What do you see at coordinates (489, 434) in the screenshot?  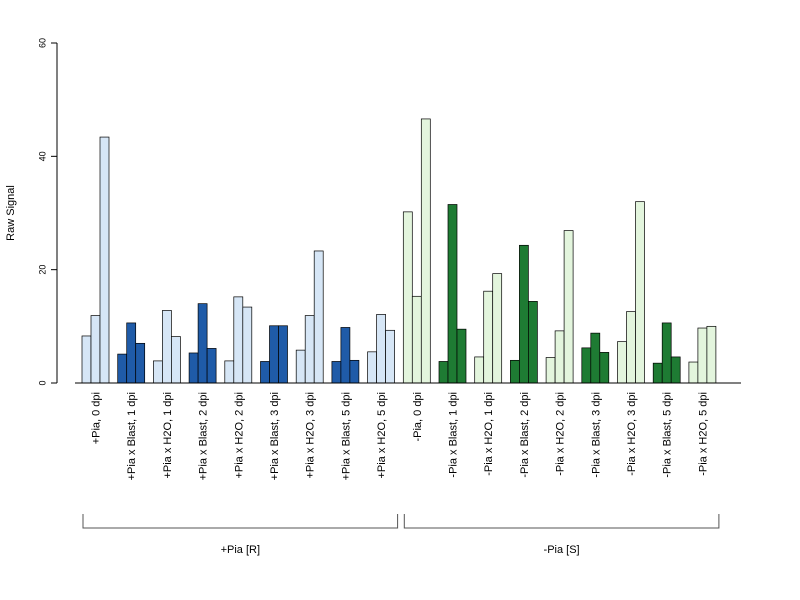 I see `category-label: -Pia x H2O, 1 dpi` at bounding box center [489, 434].